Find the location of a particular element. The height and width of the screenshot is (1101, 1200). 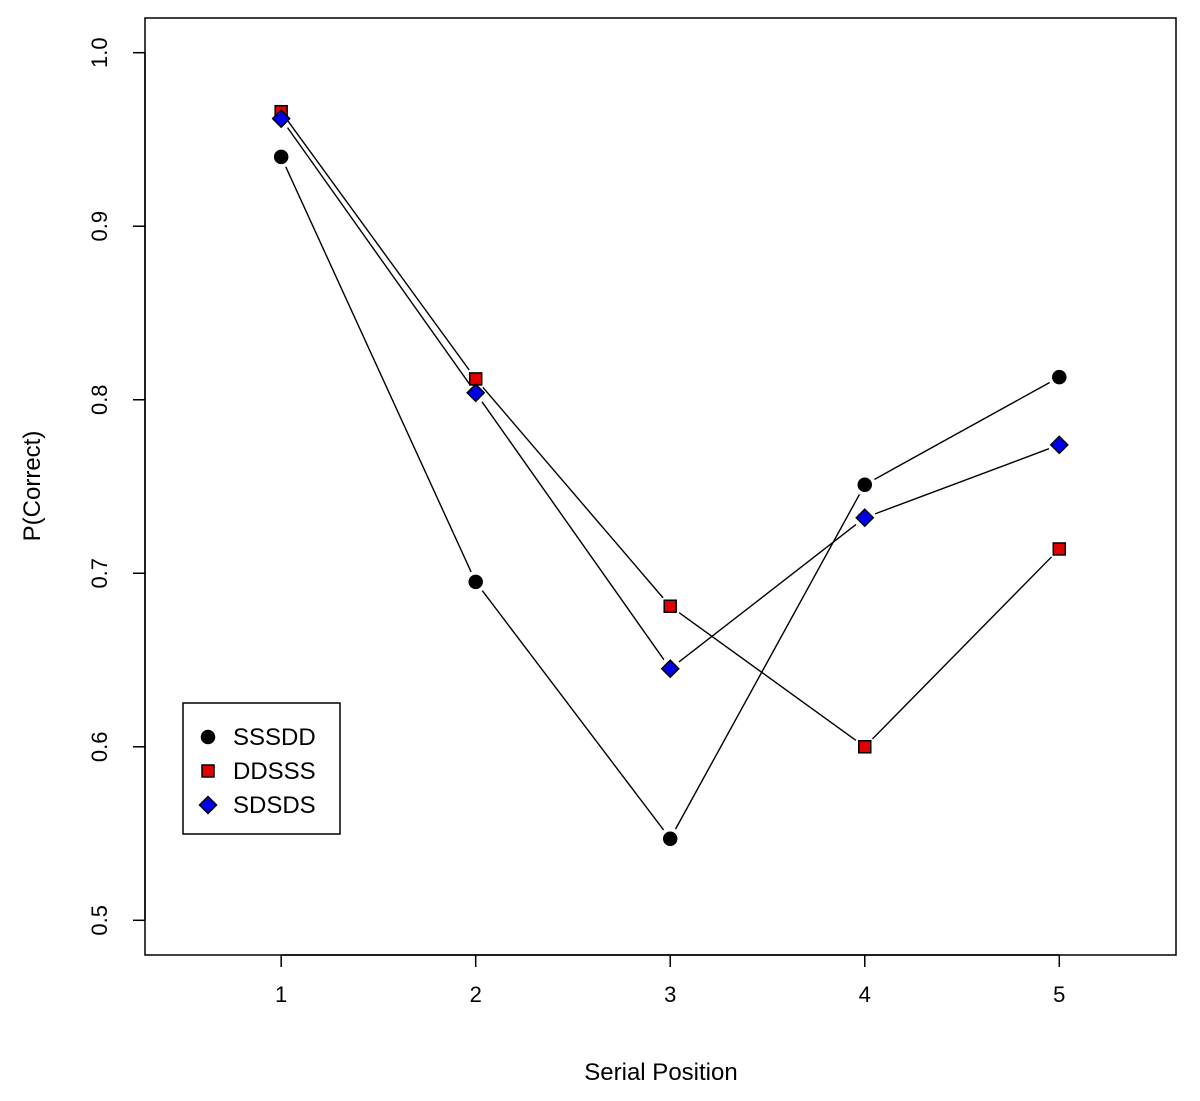

y-tick-label: 0.6 is located at coordinates (99, 746).